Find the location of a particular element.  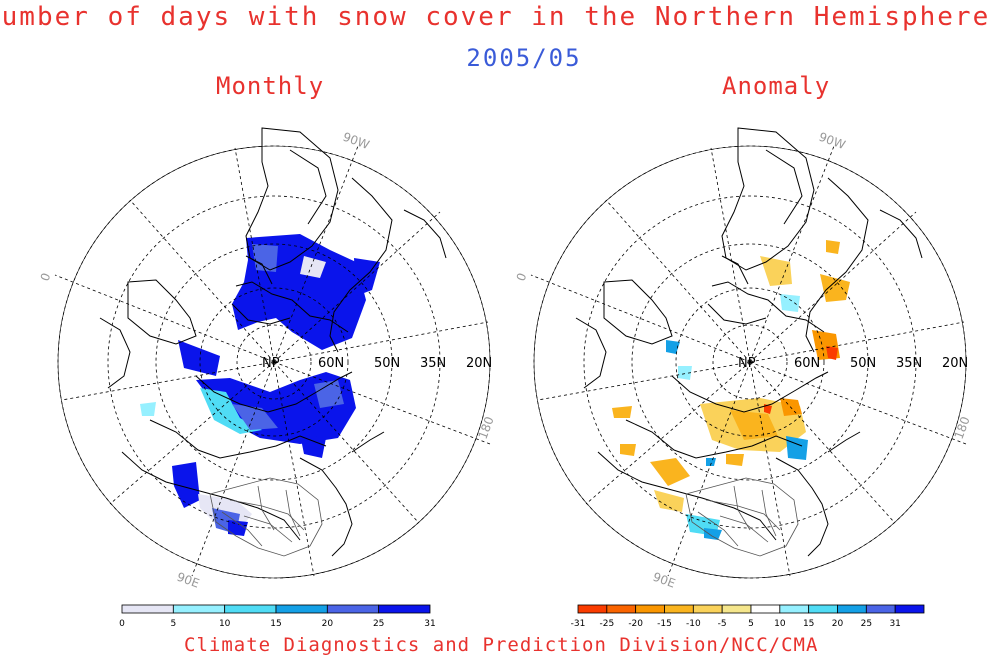

anomaly-colorbar: -31 -25 -20 -15 -10 -5 5 10 15 20 25 31 is located at coordinates (748, 616).